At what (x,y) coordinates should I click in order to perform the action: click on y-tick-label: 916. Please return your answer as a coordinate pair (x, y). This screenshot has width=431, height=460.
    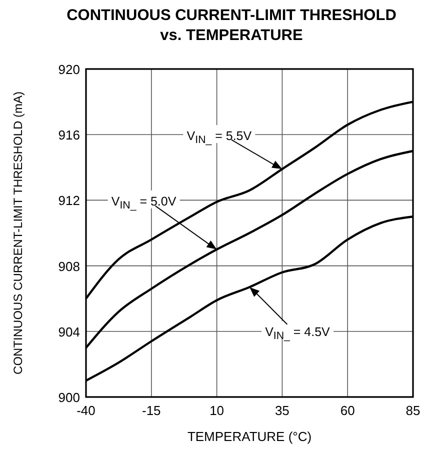
    Looking at the image, I should click on (69, 135).